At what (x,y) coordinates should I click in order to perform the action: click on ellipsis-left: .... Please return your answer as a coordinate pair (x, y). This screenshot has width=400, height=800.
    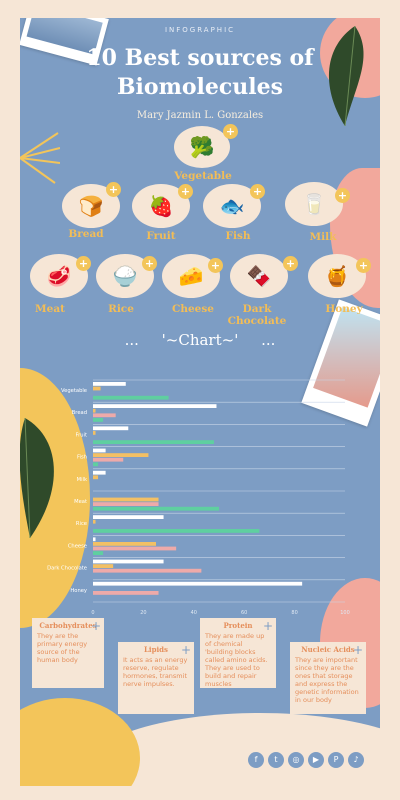
    Looking at the image, I should click on (131, 340).